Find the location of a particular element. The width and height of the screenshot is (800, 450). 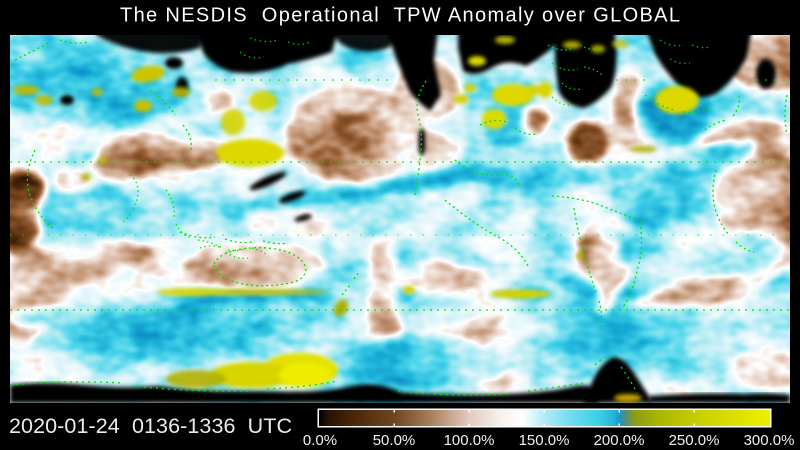

svg-text: 50.0% is located at coordinates (394, 440).